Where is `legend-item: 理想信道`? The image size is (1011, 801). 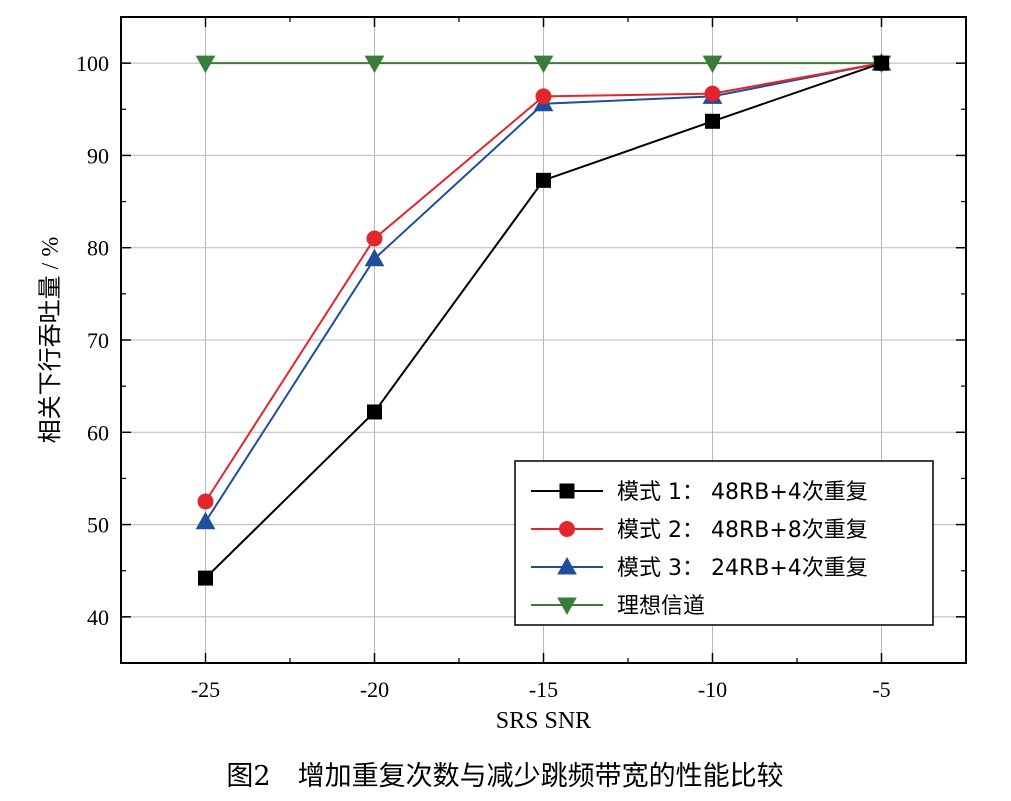 legend-item: 理想信道 is located at coordinates (618, 606).